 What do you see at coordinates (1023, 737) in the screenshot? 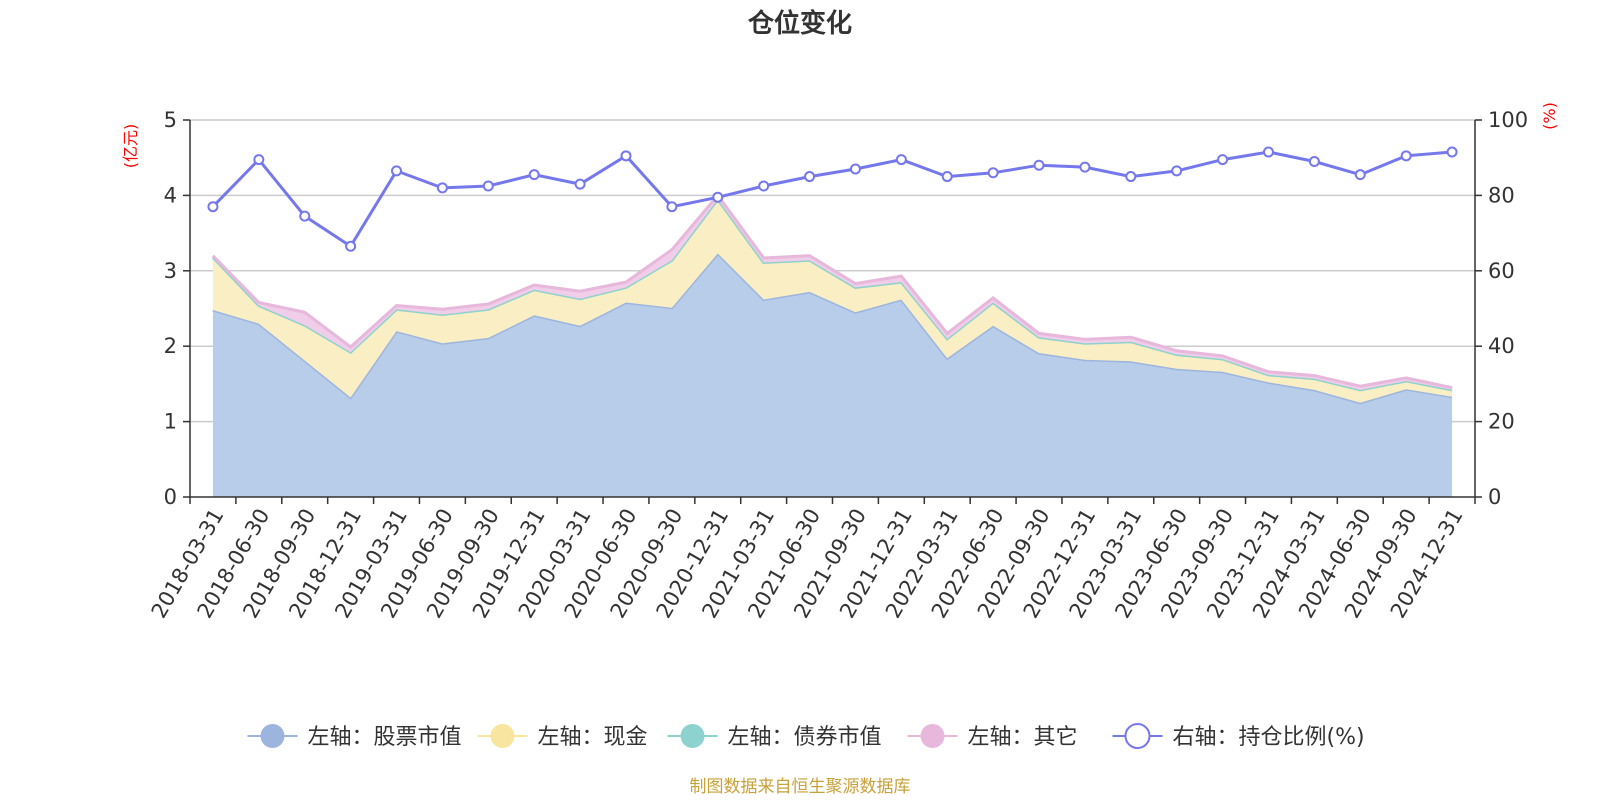
I see `legend-label: 左轴：其它` at bounding box center [1023, 737].